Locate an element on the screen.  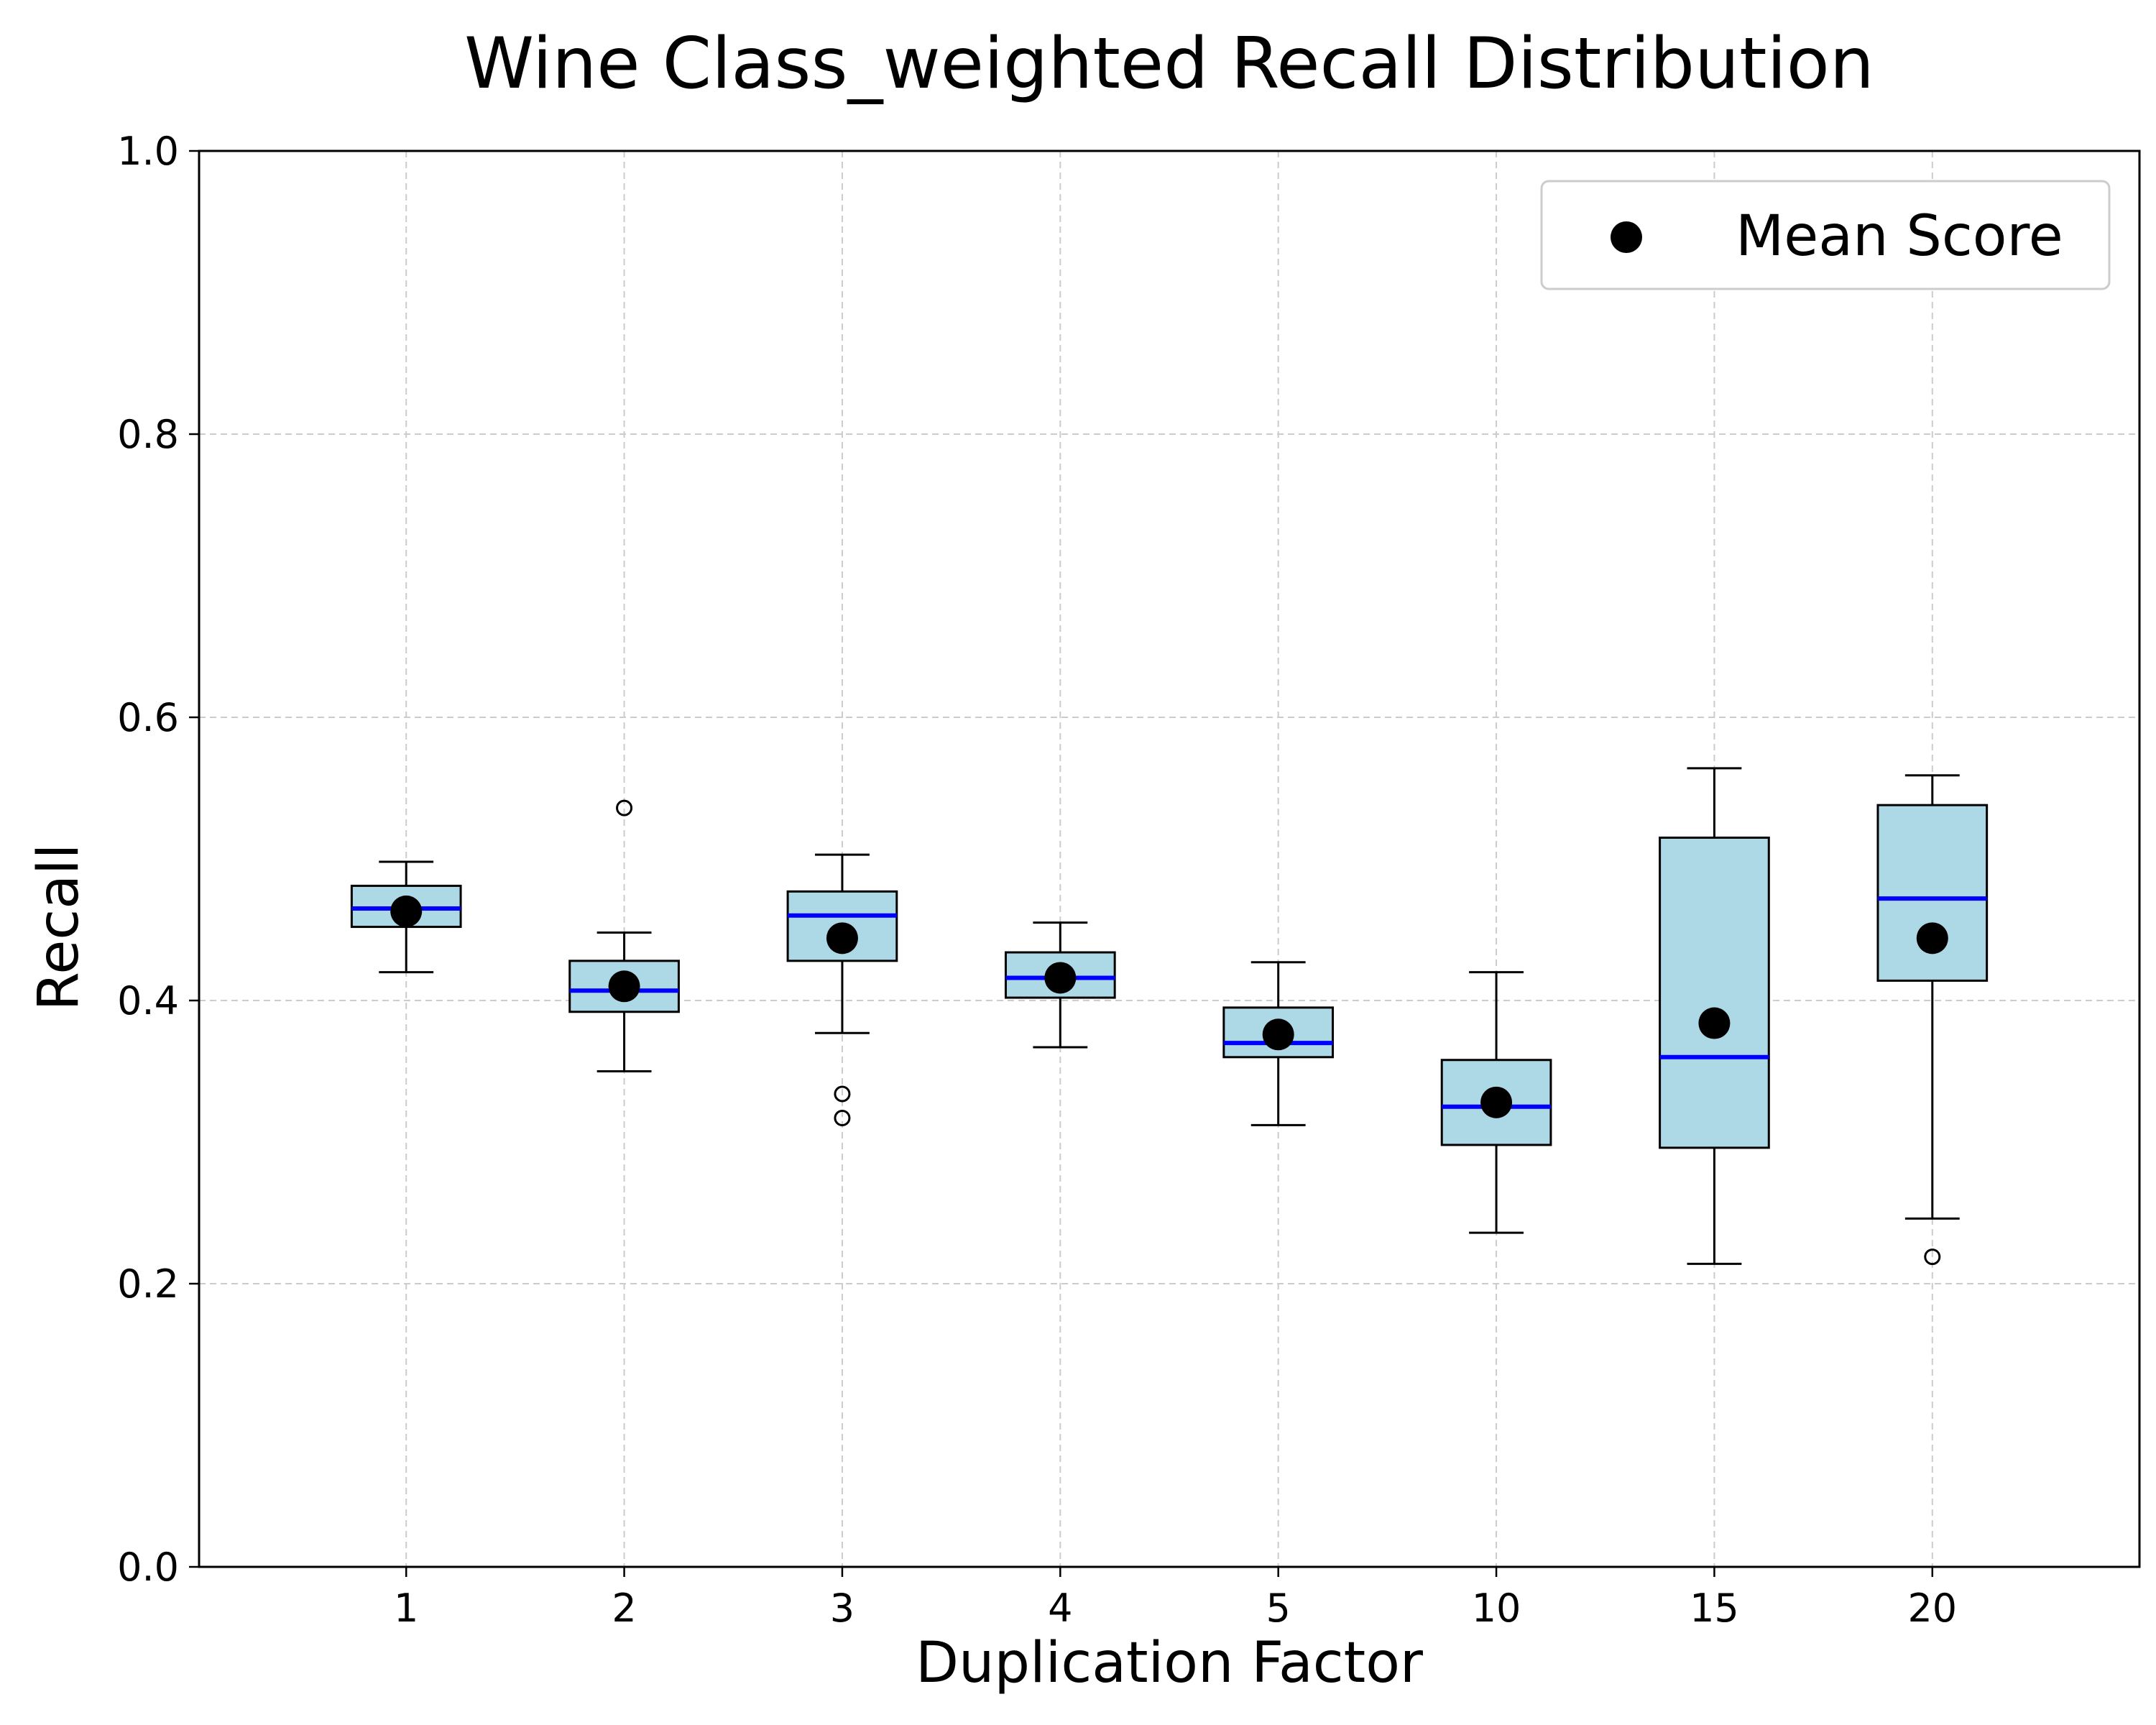
y-tick-label: 0.4 is located at coordinates (148, 1001).